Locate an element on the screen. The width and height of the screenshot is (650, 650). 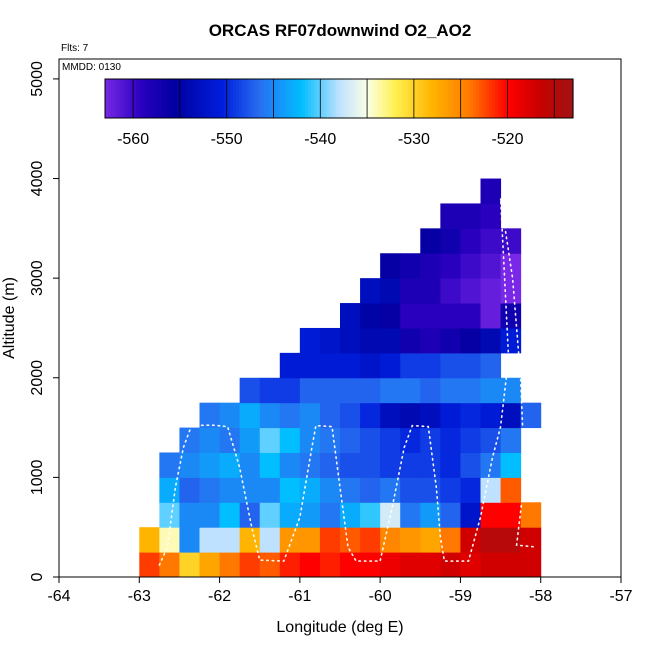
colorbar-tick-label-540: -540 is located at coordinates (320, 139).